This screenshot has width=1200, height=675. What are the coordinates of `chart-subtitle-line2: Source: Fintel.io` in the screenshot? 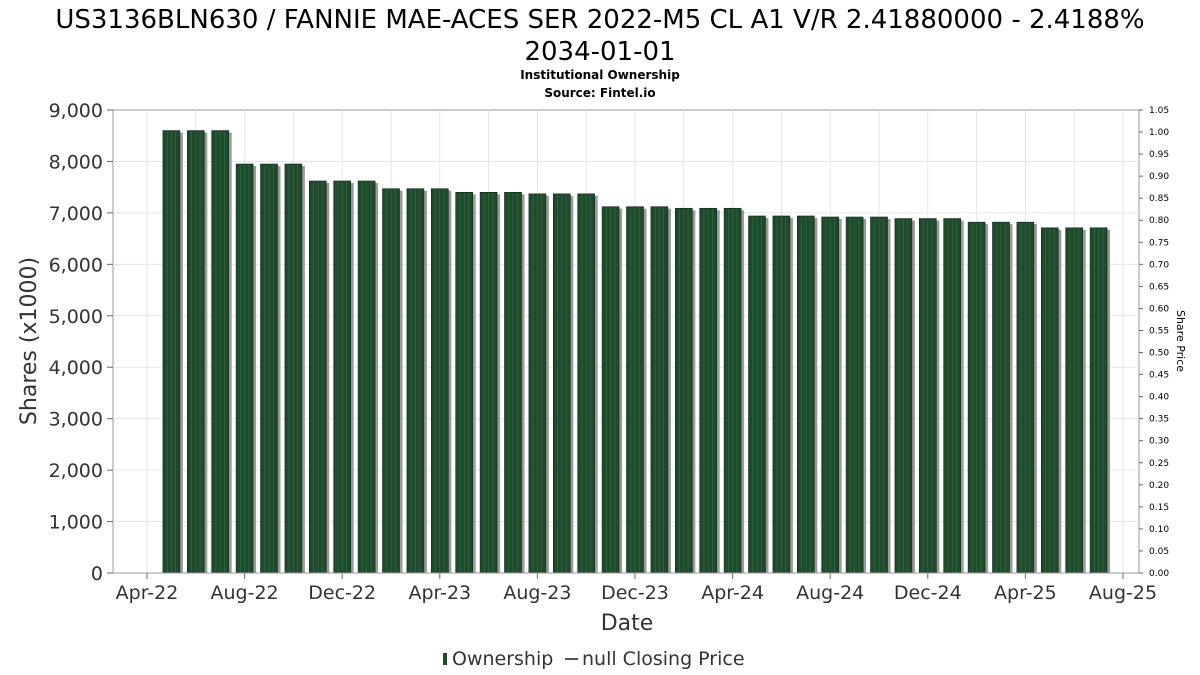 It's located at (599, 93).